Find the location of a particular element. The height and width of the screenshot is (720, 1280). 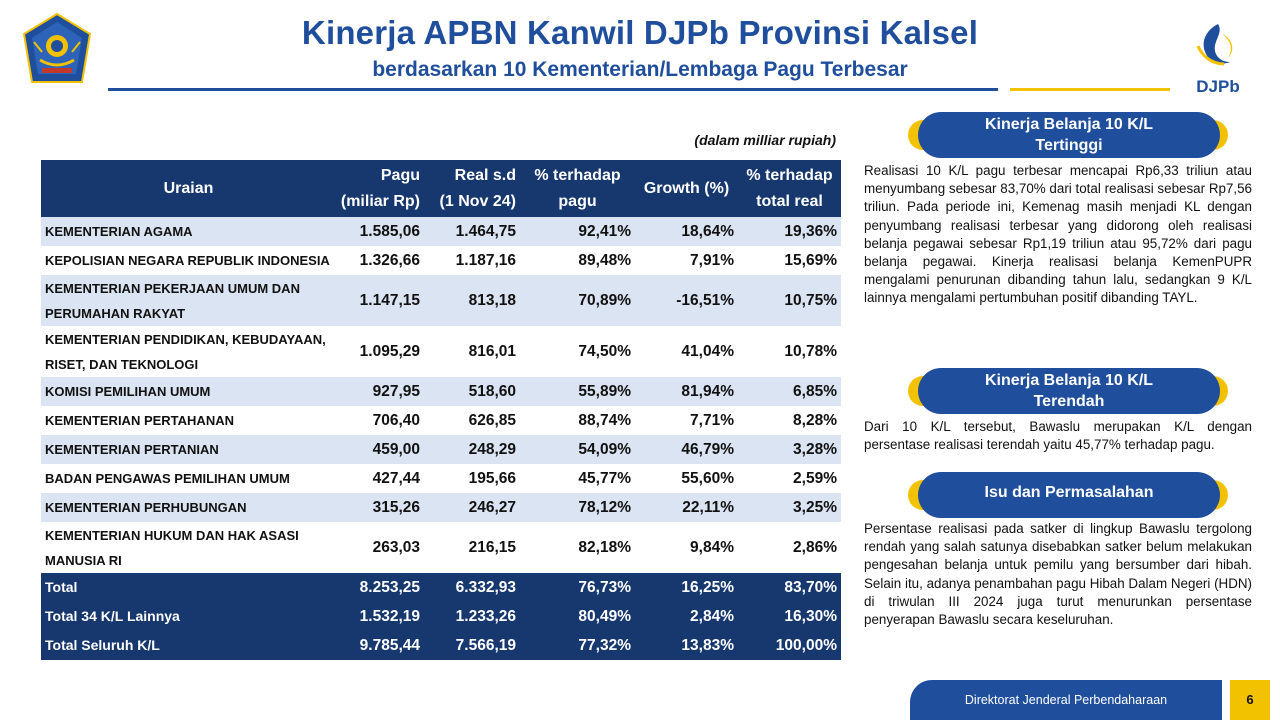

row-name-line: Total is located at coordinates (61, 587).